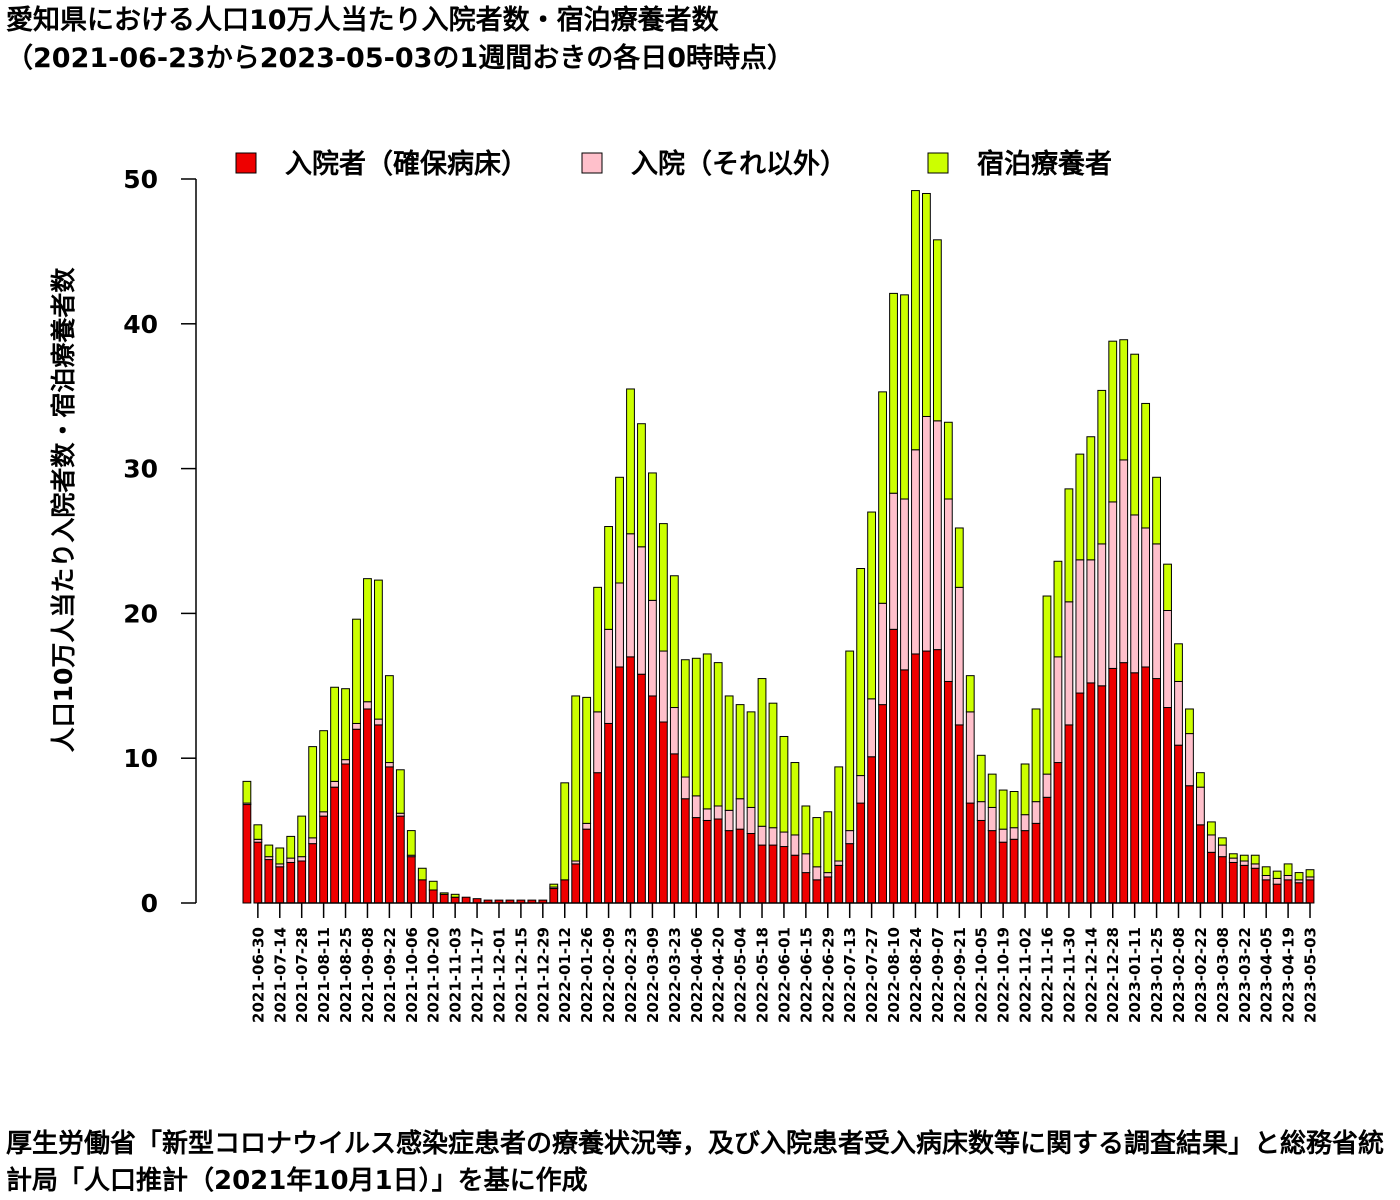  I want to click on x-tick-label: 2022-02-09, so click(609, 975).